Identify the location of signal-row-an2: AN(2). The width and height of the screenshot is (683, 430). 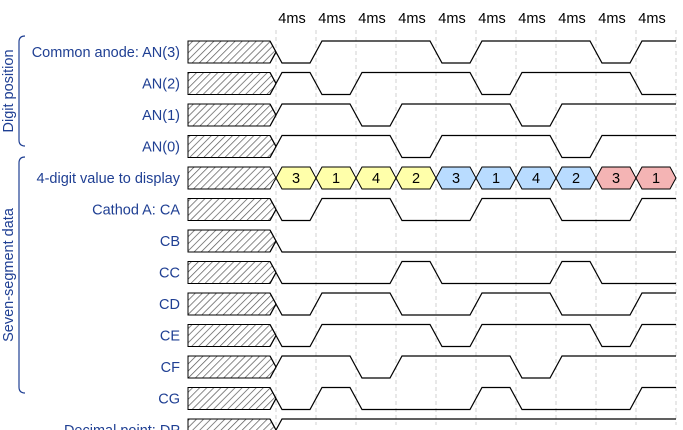
(409, 83).